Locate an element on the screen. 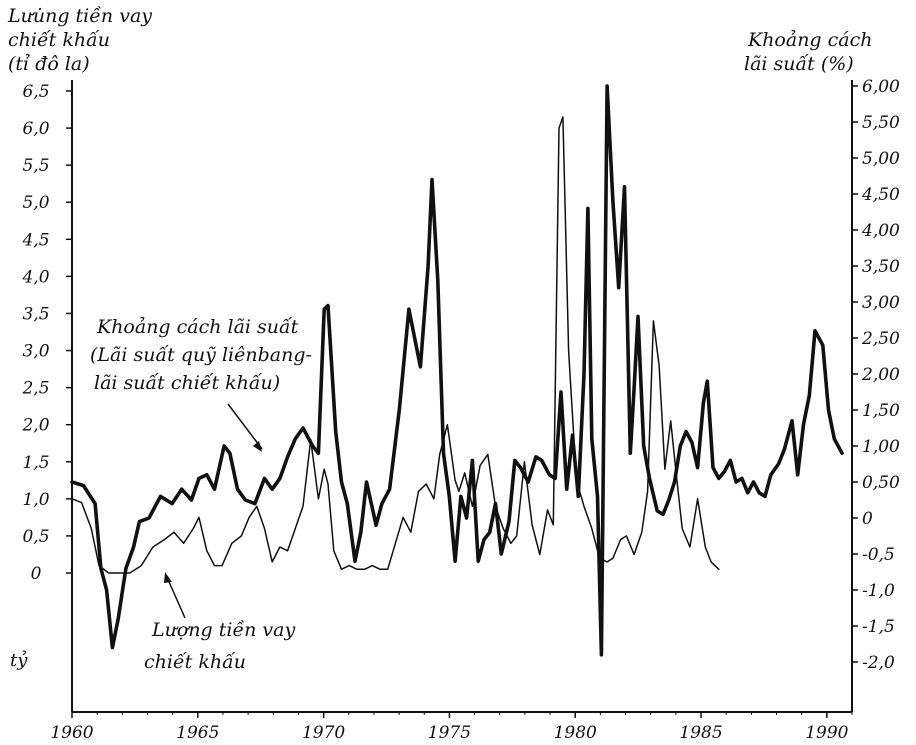 The width and height of the screenshot is (916, 745). left-tick-label: 0,5 is located at coordinates (35, 537).